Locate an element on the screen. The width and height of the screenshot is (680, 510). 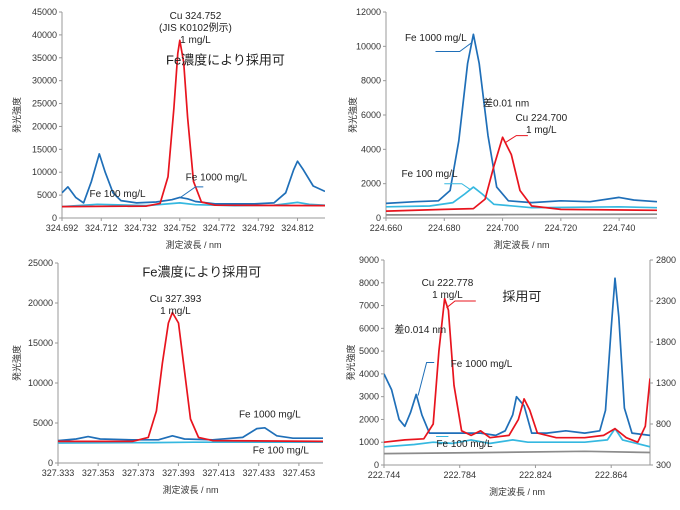
c3-annotation-line: 1 mg/L is located at coordinates (447, 295).